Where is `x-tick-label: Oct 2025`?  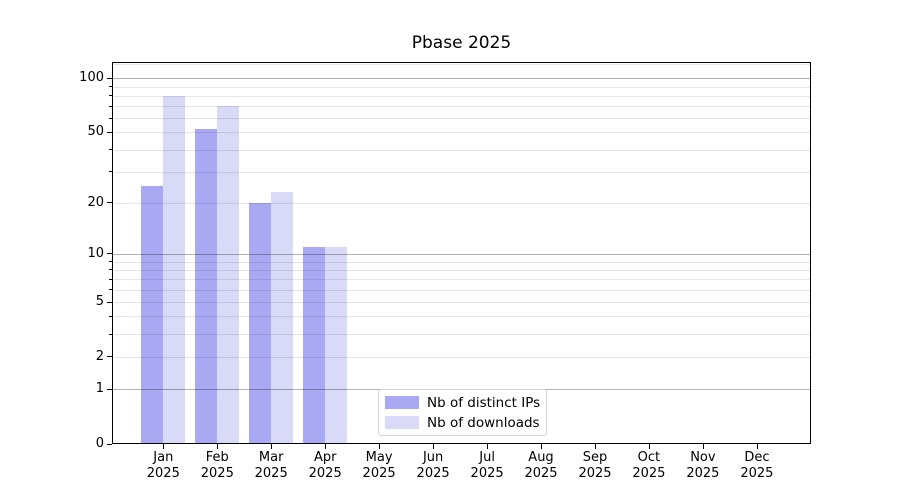
x-tick-label: Oct 2025 is located at coordinates (649, 466).